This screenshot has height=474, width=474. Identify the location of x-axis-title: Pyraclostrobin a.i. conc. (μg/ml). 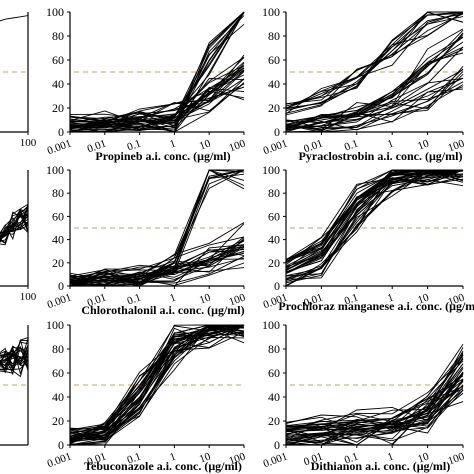
(381, 156).